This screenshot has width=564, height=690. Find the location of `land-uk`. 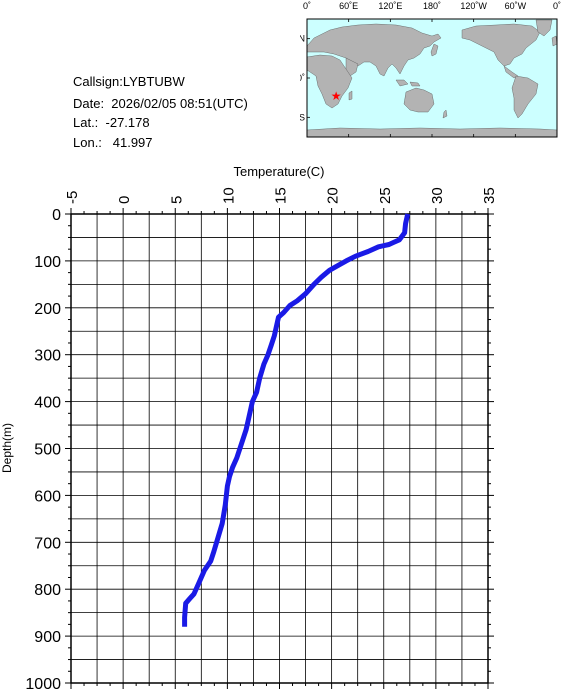

land-uk is located at coordinates (554, 41).